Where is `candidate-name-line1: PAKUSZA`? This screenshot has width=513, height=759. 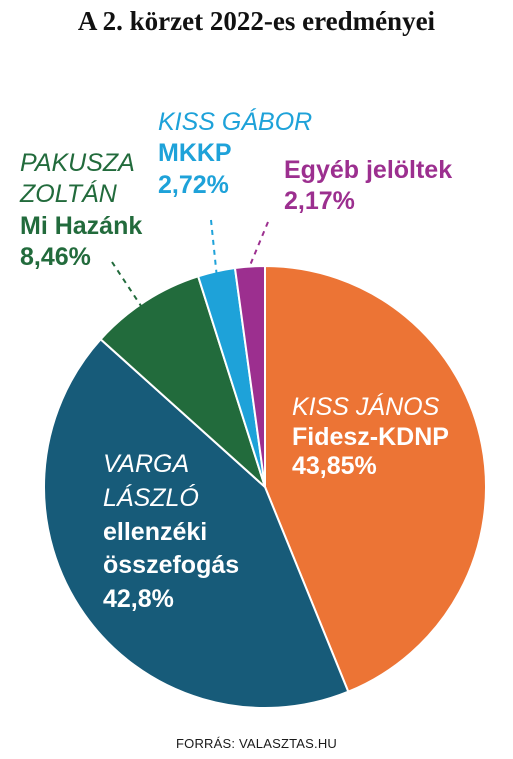
candidate-name-line1: PAKUSZA is located at coordinates (77, 163).